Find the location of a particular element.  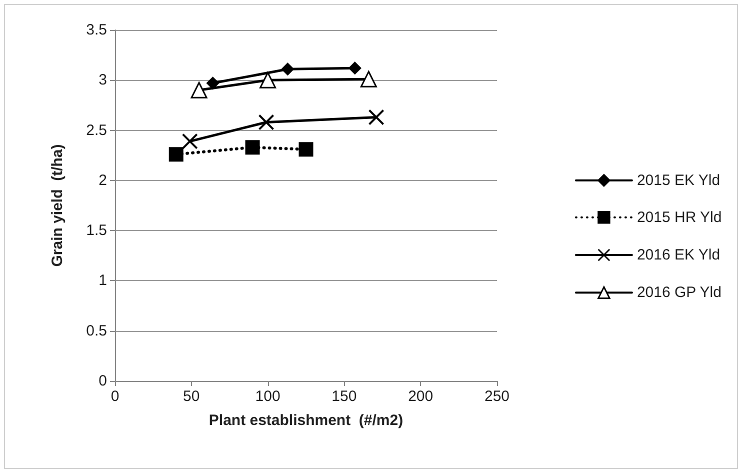

x-tick-label: 100 is located at coordinates (267, 396).